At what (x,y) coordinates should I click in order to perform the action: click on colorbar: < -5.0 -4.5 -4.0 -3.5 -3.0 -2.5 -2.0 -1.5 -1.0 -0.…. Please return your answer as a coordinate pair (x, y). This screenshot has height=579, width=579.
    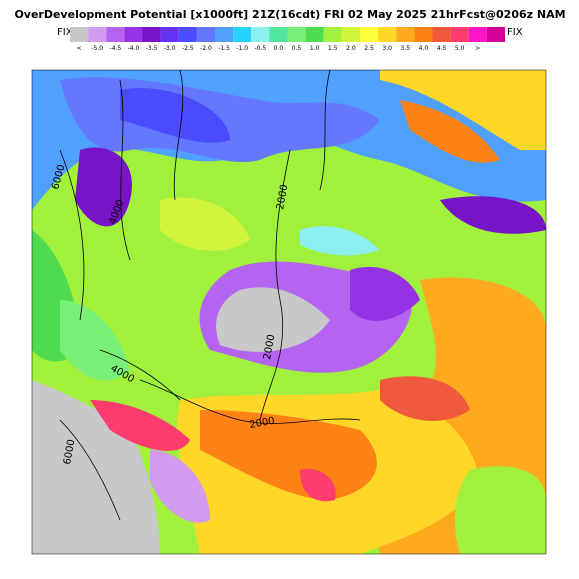
    Looking at the image, I should click on (287, 39).